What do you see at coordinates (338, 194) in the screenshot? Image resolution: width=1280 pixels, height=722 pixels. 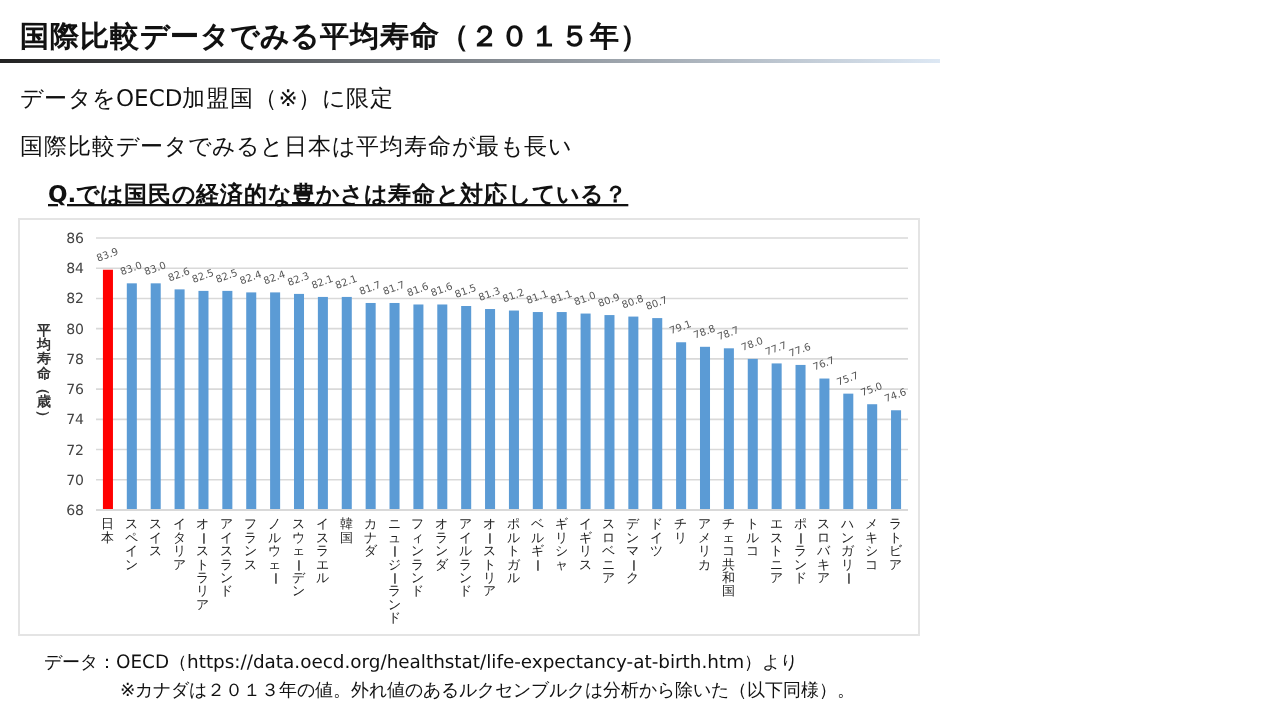 I see `chart-subtitle: Q.では国民の経済的な豊かさは寿命と対応している？` at bounding box center [338, 194].